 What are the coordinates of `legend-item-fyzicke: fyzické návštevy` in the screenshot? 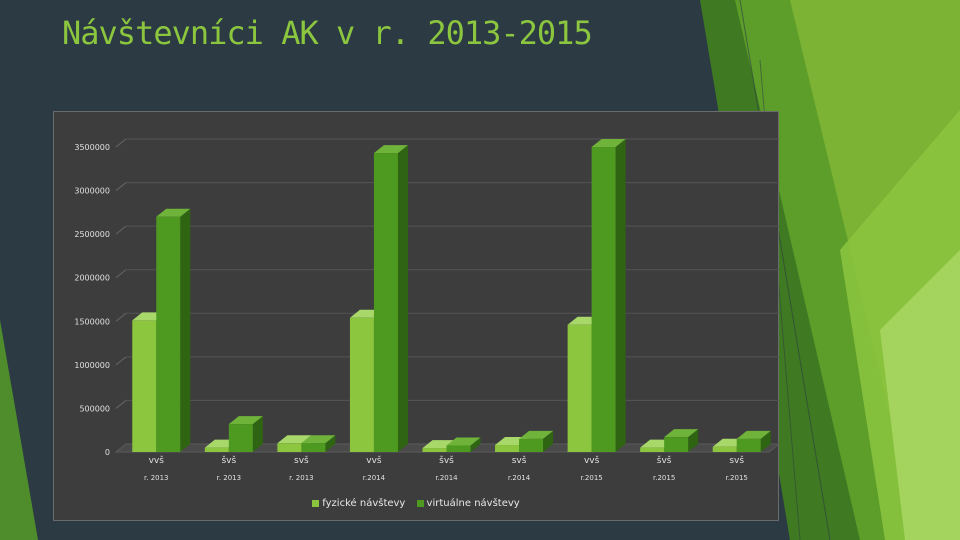 It's located at (358, 503).